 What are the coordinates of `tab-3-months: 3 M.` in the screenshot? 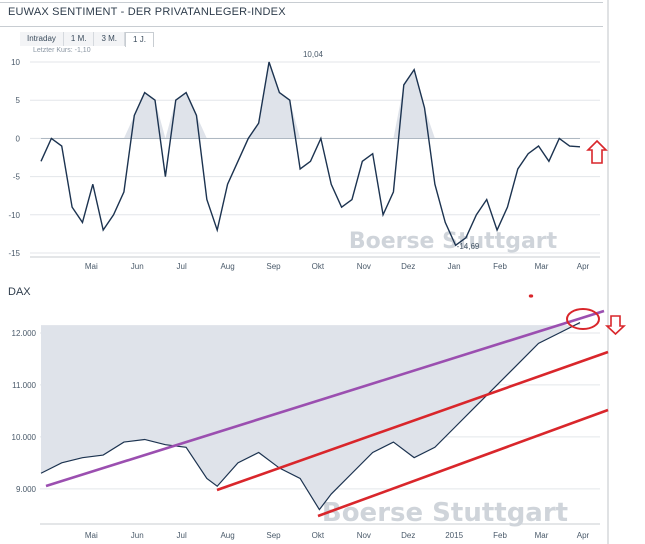 It's located at (110, 39).